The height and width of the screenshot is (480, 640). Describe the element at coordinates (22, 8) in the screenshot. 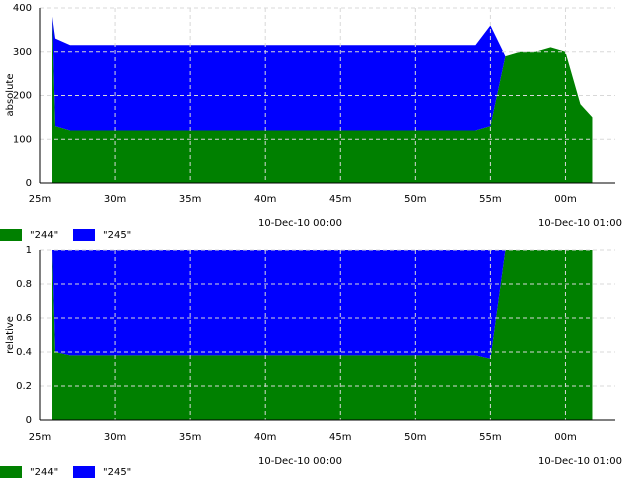

I see `y-tick-label: 400` at that location.